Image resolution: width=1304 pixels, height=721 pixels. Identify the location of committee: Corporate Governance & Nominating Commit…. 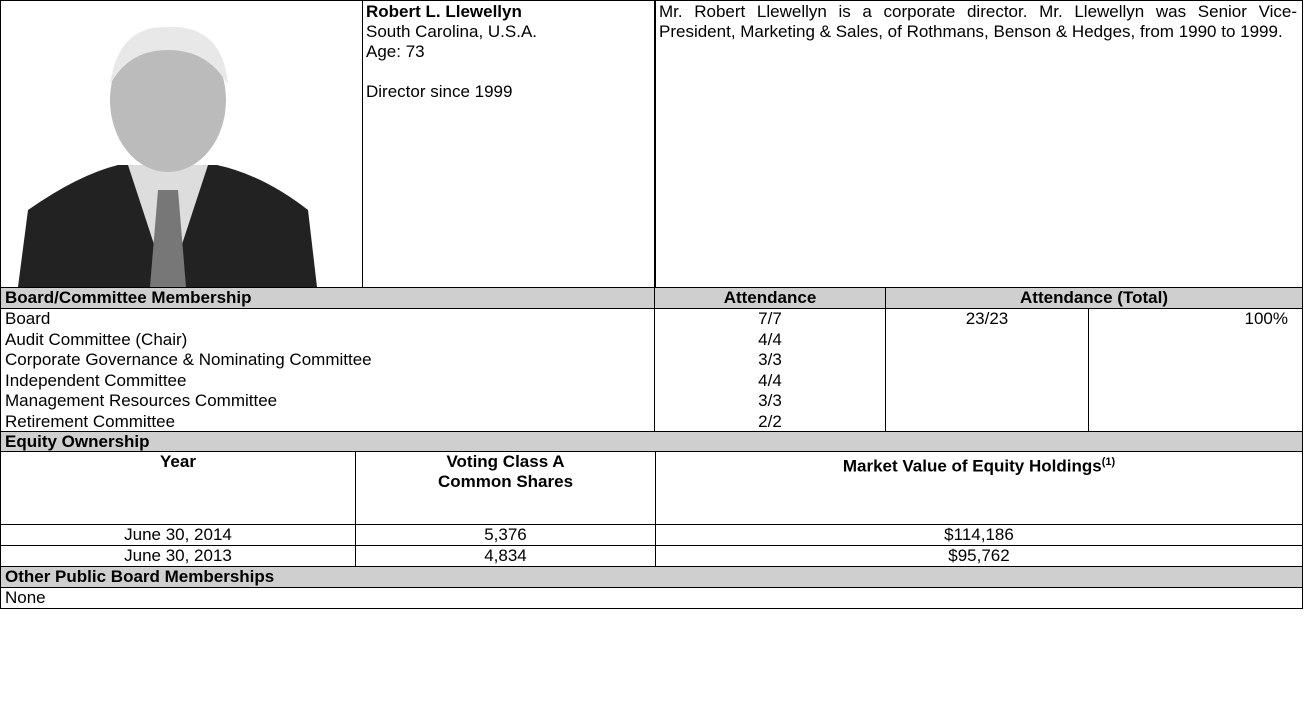
(188, 359).